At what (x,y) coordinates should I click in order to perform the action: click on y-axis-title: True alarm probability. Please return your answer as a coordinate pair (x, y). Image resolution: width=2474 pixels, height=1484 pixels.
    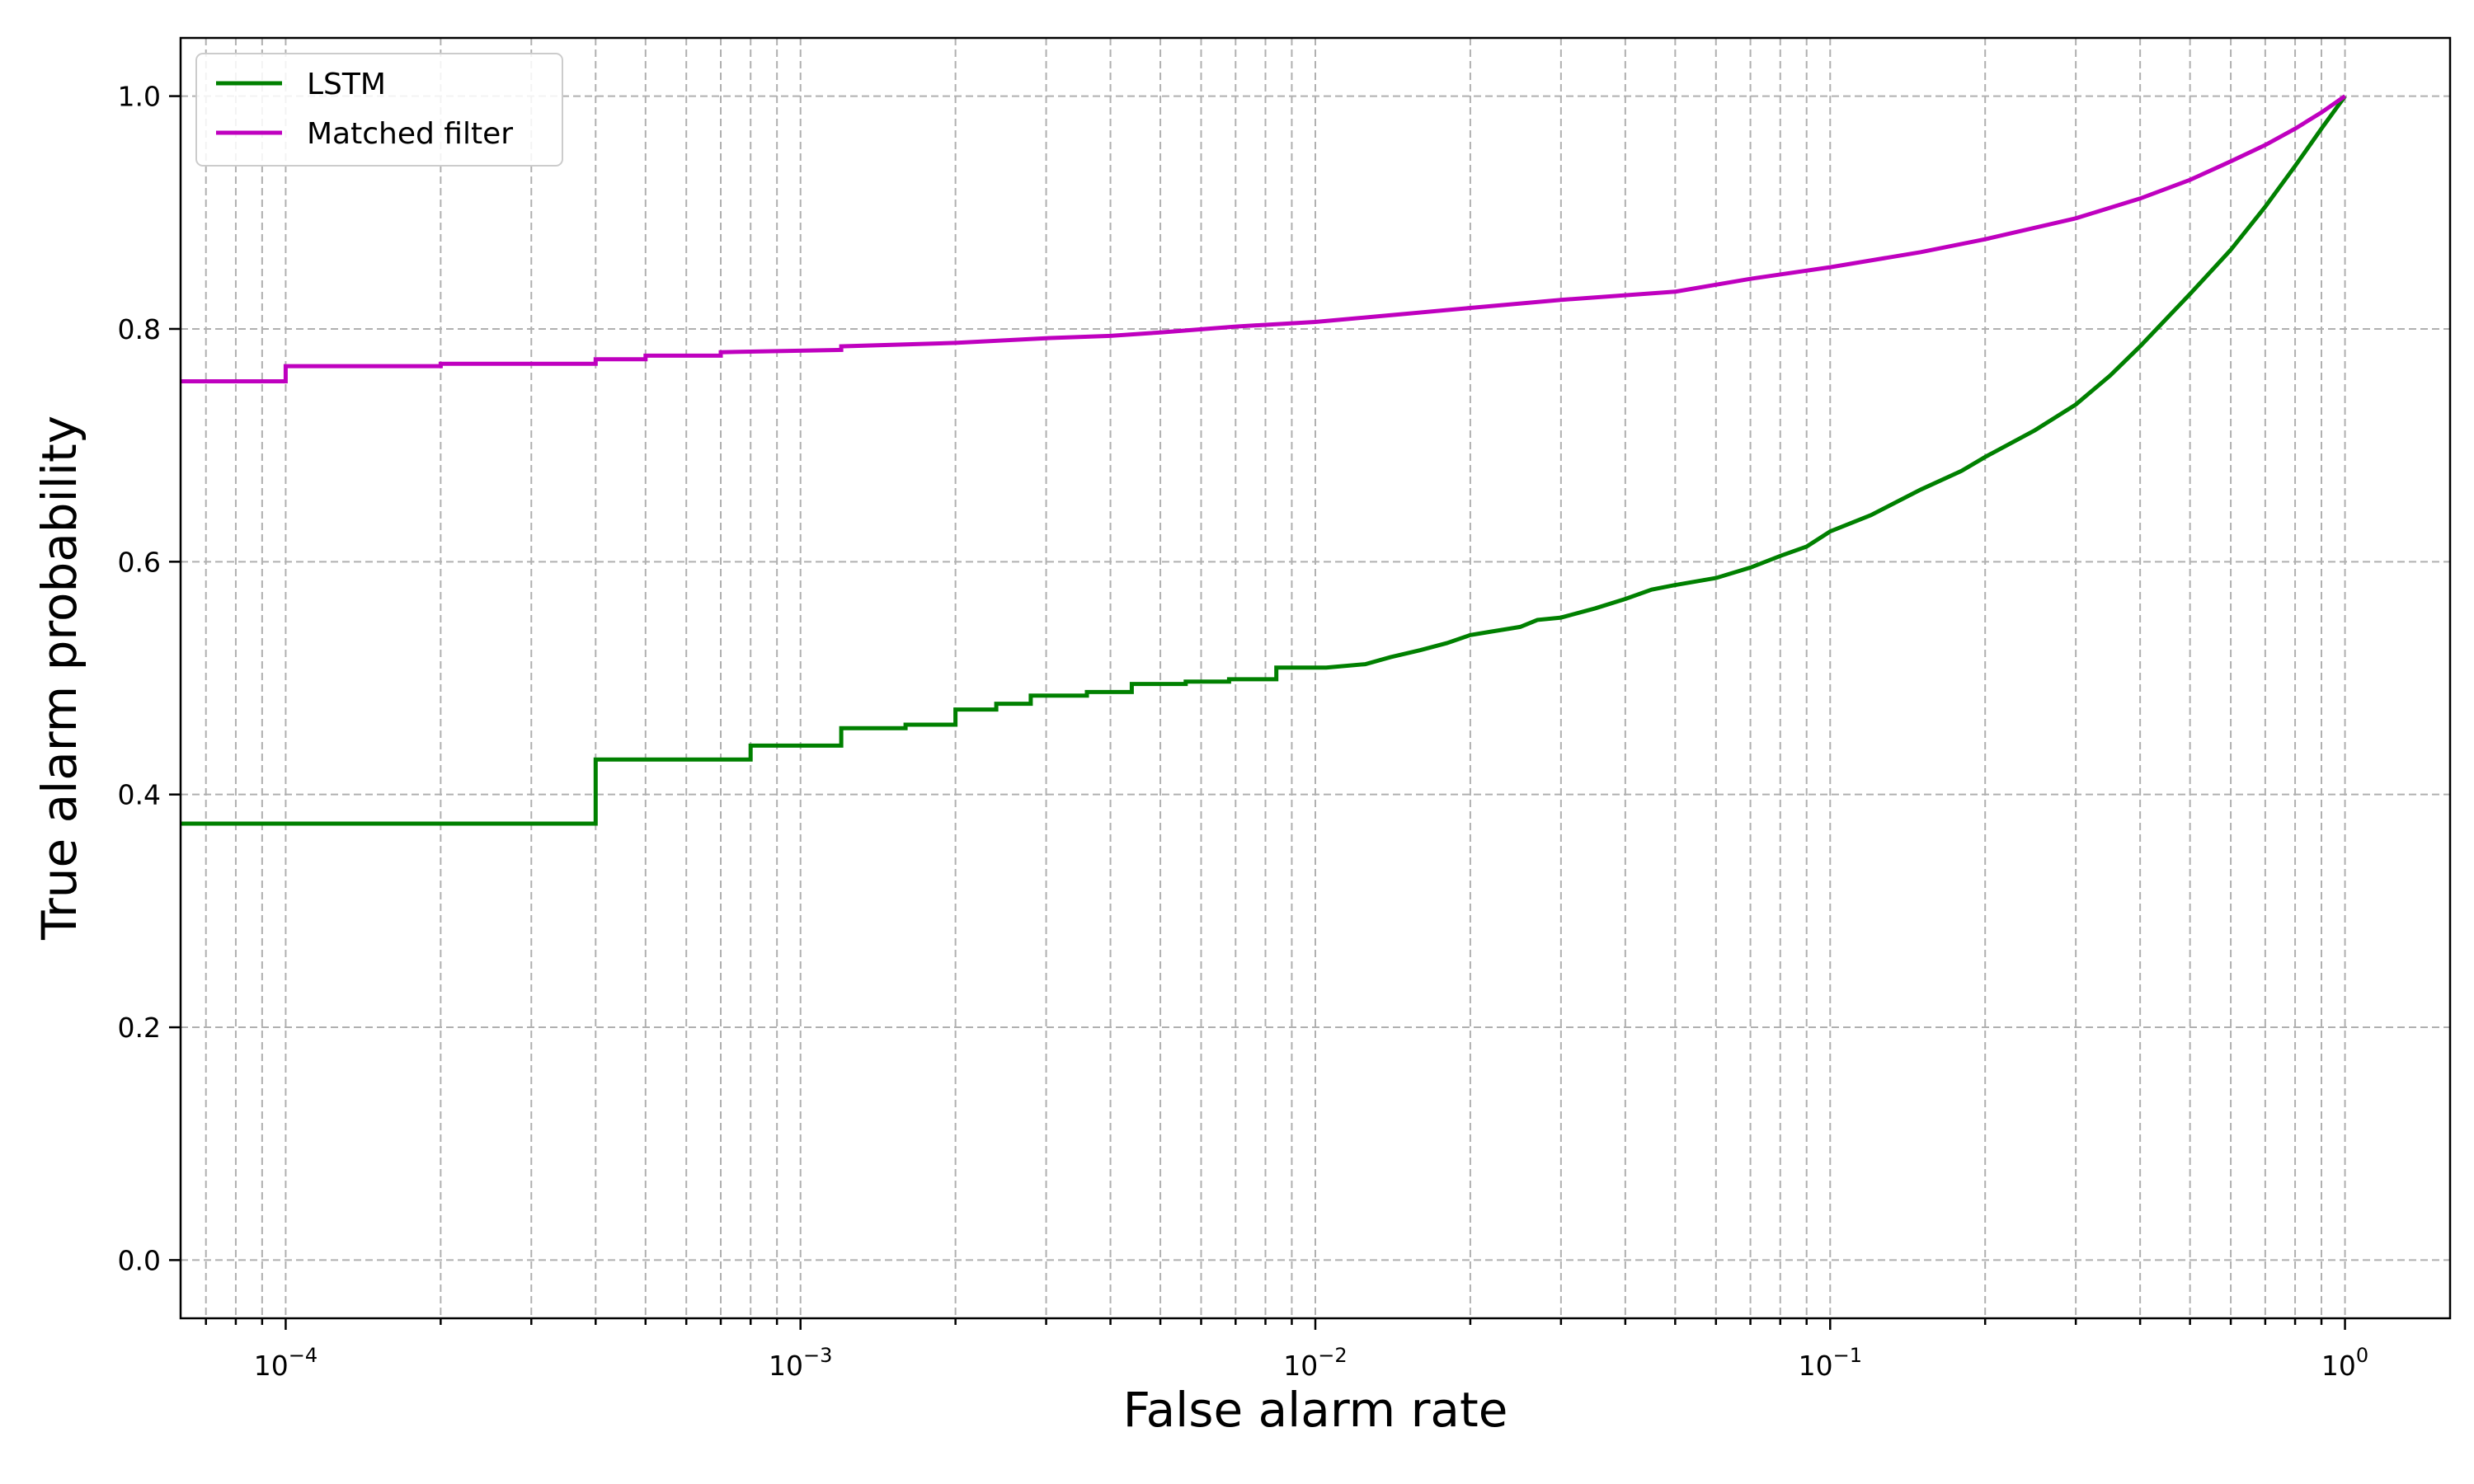
    Looking at the image, I should click on (59, 678).